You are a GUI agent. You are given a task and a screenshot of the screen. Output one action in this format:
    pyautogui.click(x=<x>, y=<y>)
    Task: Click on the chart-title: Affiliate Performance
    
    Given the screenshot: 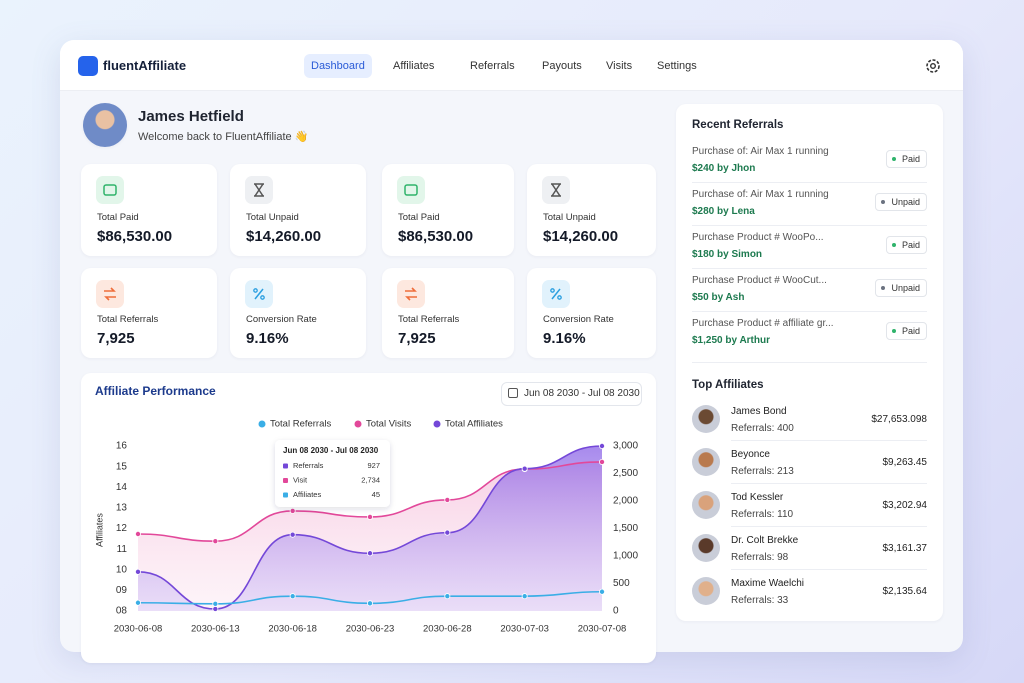 What is the action you would take?
    pyautogui.click(x=155, y=391)
    